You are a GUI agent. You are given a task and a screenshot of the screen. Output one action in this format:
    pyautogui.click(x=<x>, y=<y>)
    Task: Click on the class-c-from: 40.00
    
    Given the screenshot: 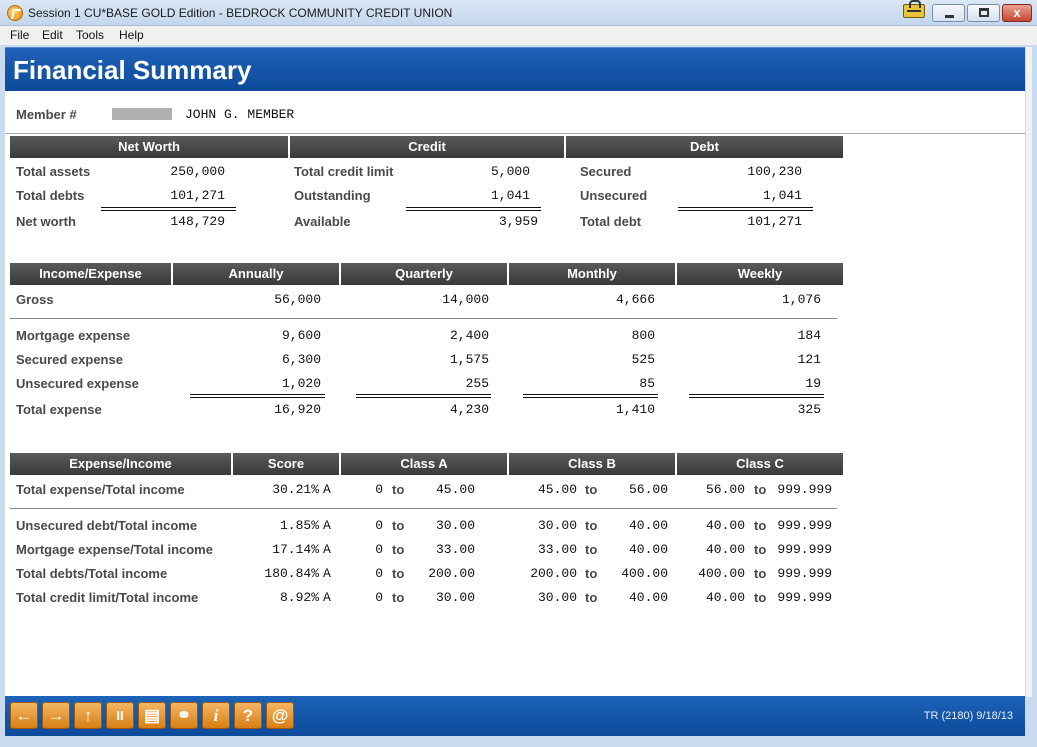 What is the action you would take?
    pyautogui.click(x=725, y=549)
    